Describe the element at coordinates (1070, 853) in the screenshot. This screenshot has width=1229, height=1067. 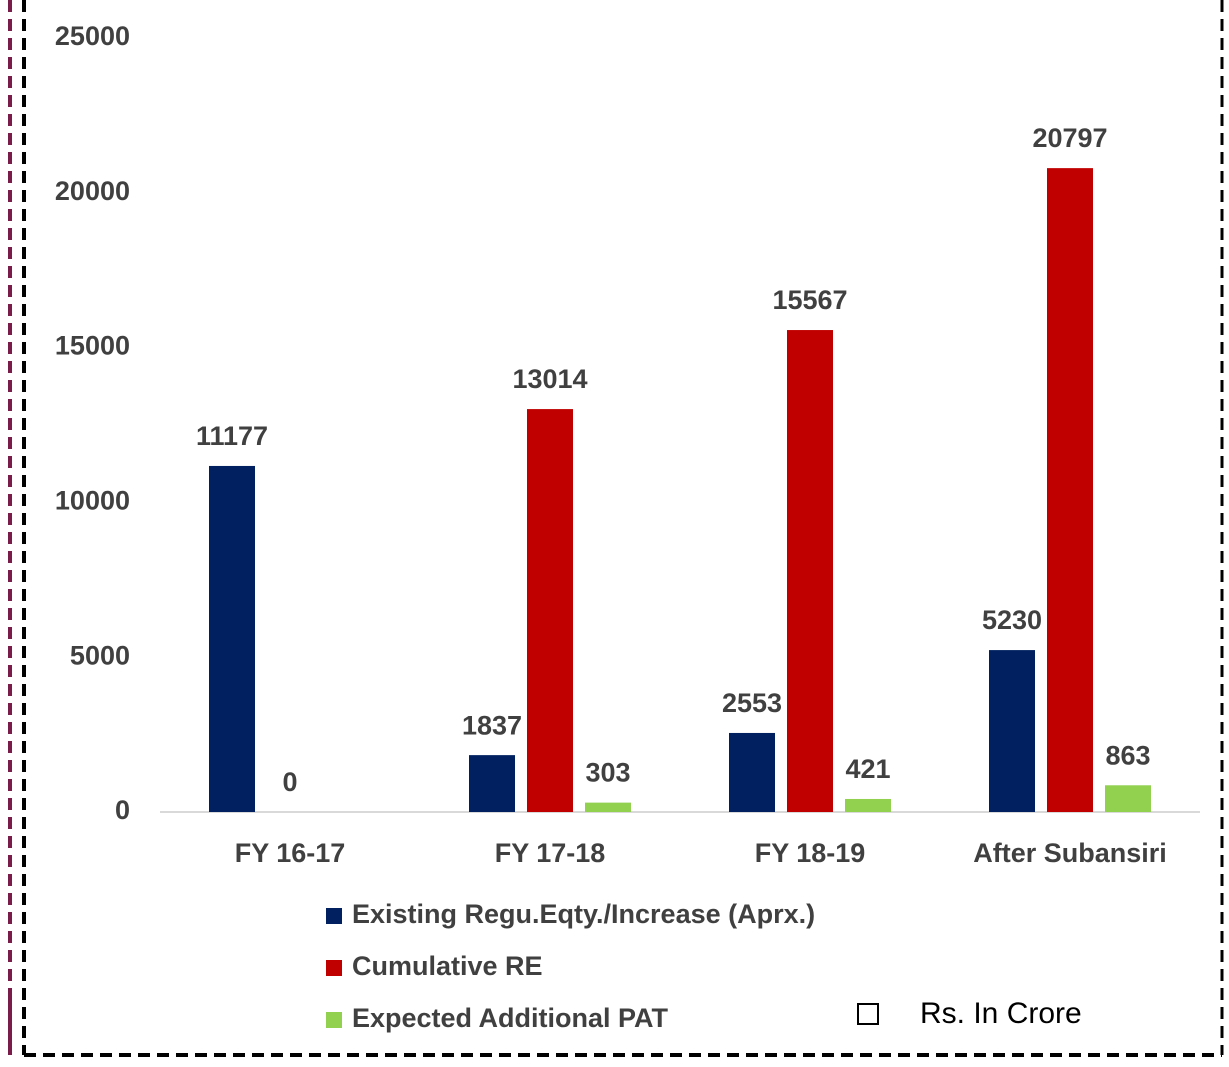
I see `x-tick-label: After Subansiri` at that location.